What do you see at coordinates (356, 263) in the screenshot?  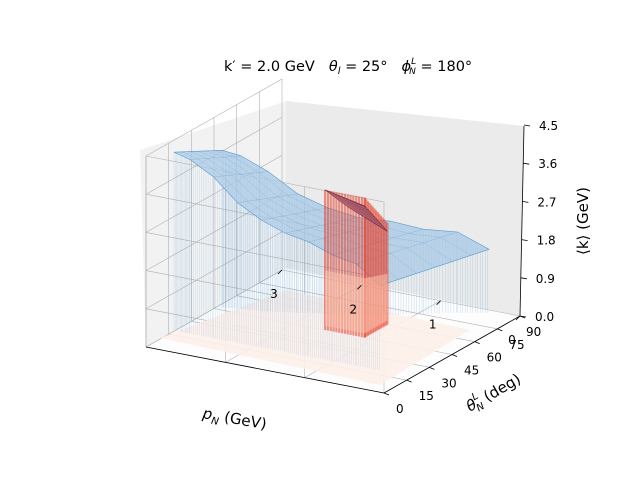 I see `red-surface` at bounding box center [356, 263].